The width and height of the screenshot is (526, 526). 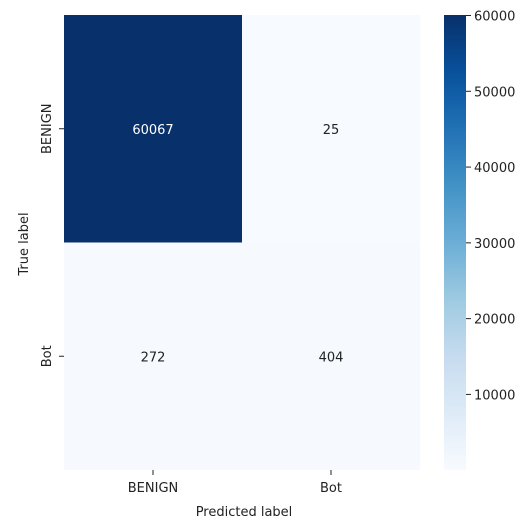 I want to click on colorbar-tick-label: 40000, so click(x=494, y=168).